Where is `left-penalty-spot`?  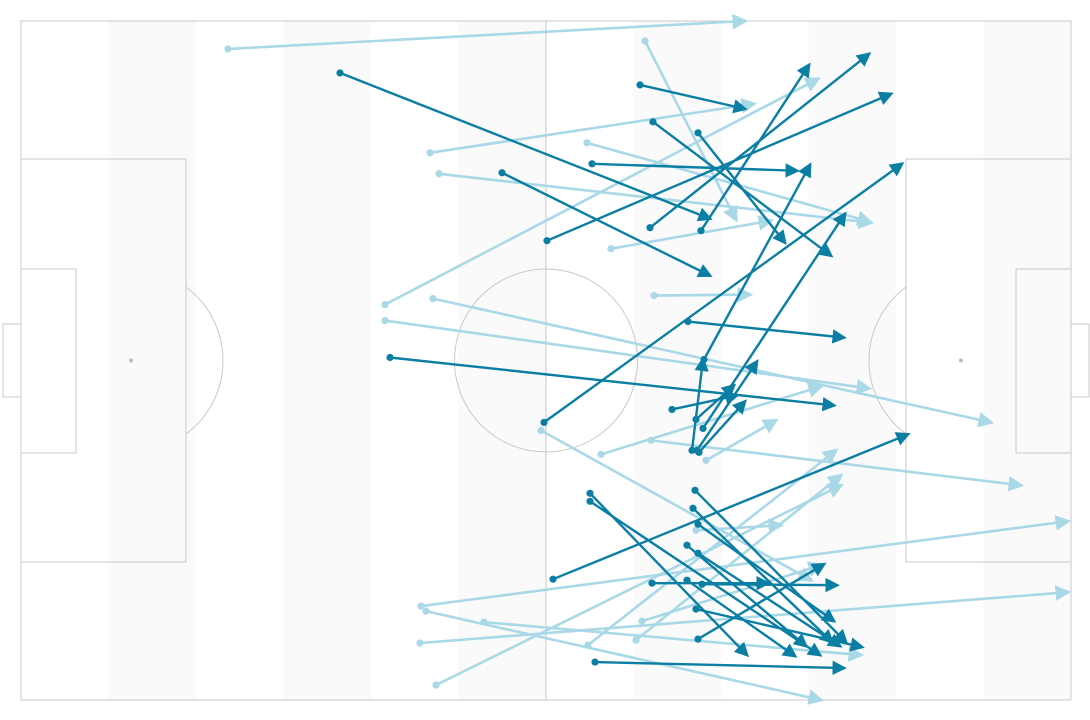
left-penalty-spot is located at coordinates (131, 360).